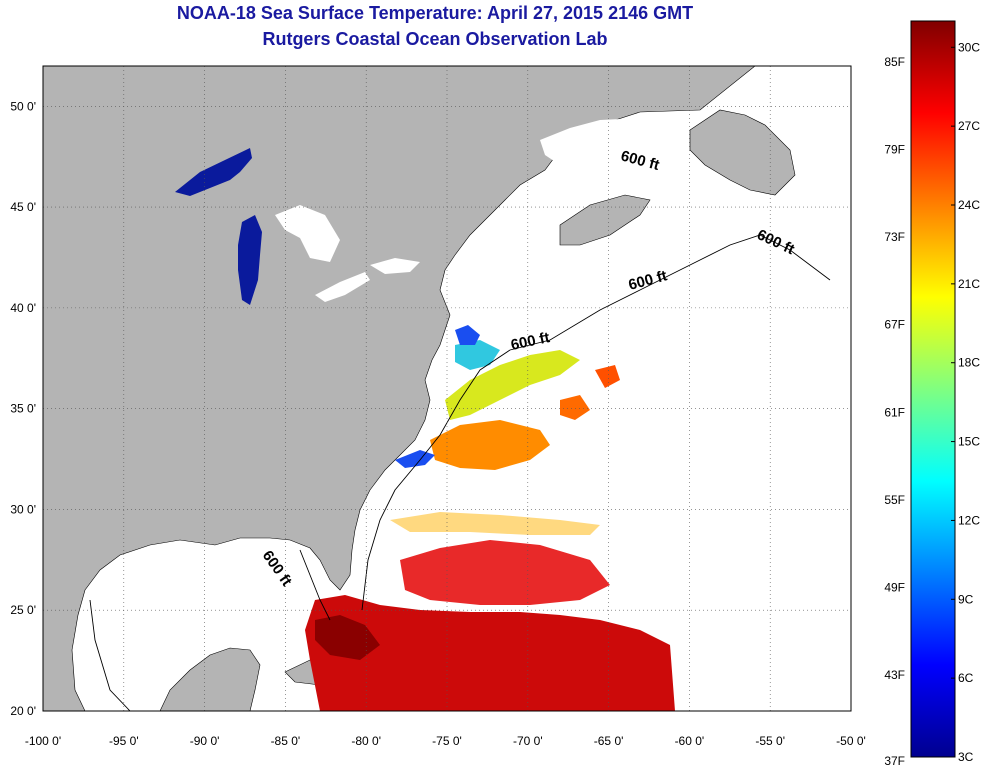 This screenshot has height=770, width=984. I want to click on lat-tick-label: 45 0', so click(23, 207).